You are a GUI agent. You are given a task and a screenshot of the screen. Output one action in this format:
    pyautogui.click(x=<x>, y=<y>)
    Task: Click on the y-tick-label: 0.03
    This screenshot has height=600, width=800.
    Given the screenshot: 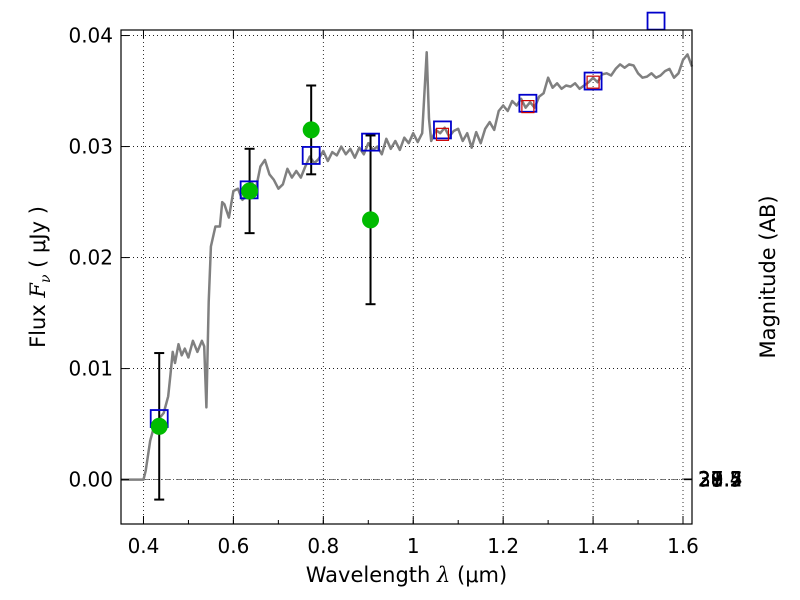 What is the action you would take?
    pyautogui.click(x=90, y=147)
    